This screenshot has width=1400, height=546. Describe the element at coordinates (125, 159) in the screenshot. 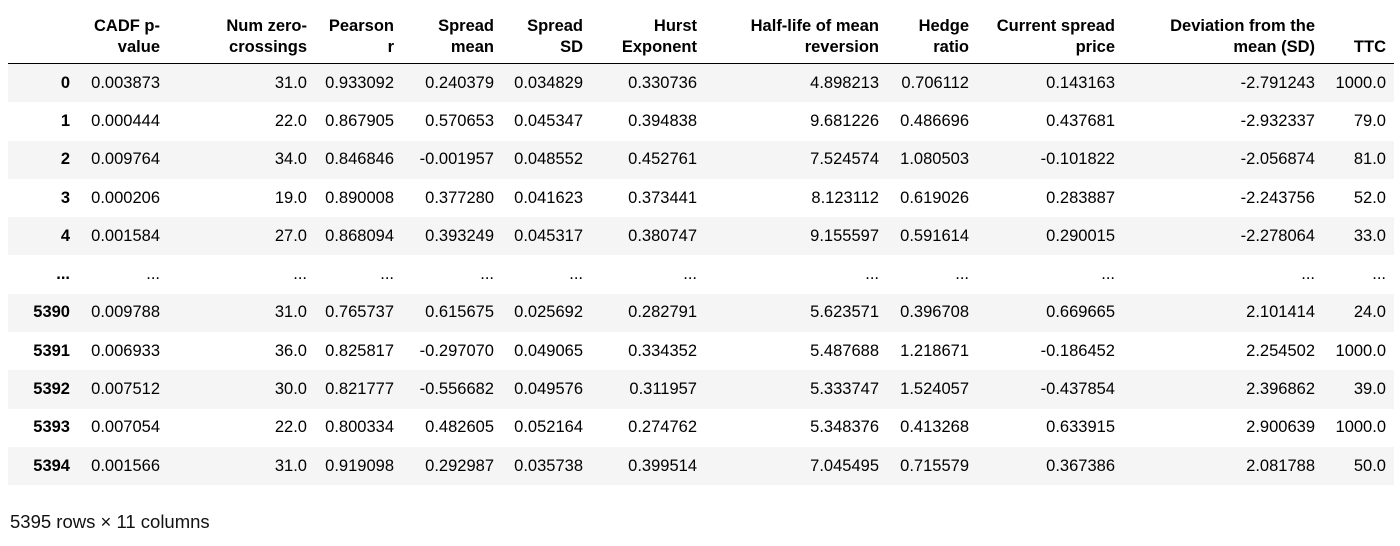

I see `table-cell: 0.009764` at that location.